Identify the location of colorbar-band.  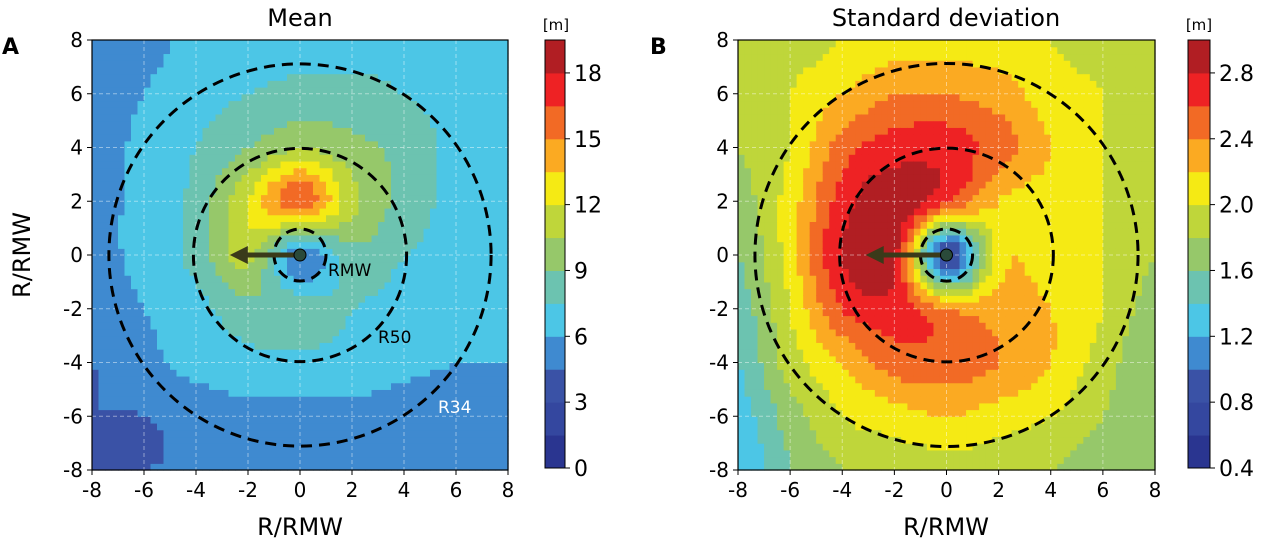
(555, 287).